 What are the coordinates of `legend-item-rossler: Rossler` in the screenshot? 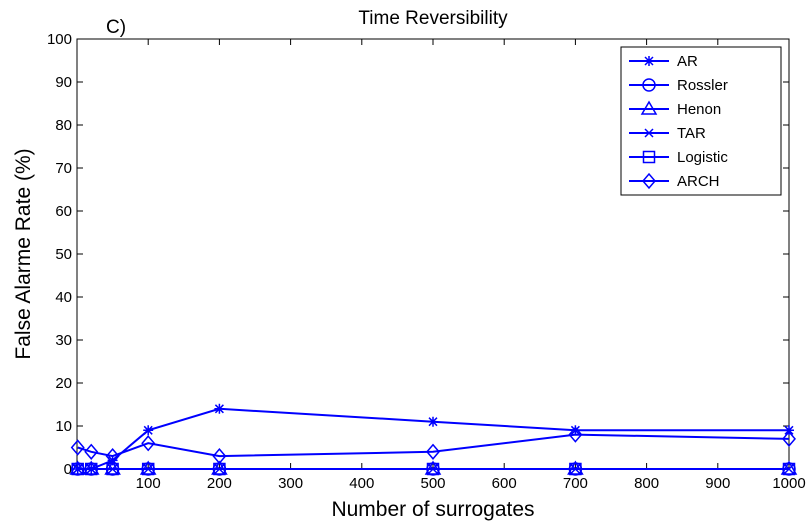 It's located at (678, 85).